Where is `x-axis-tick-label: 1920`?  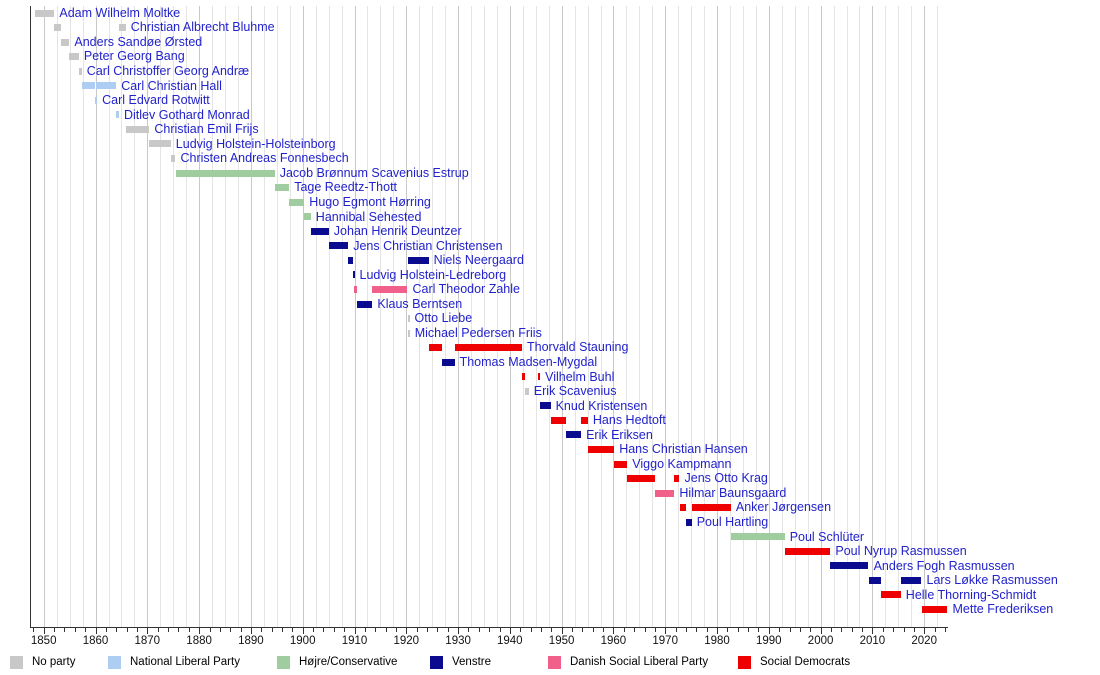
x-axis-tick-label: 1920 is located at coordinates (406, 641).